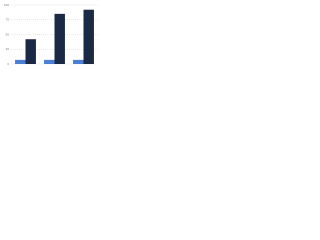 Image resolution: width=320 pixels, height=240 pixels. I want to click on y-tick-label: 0, so click(8, 64).